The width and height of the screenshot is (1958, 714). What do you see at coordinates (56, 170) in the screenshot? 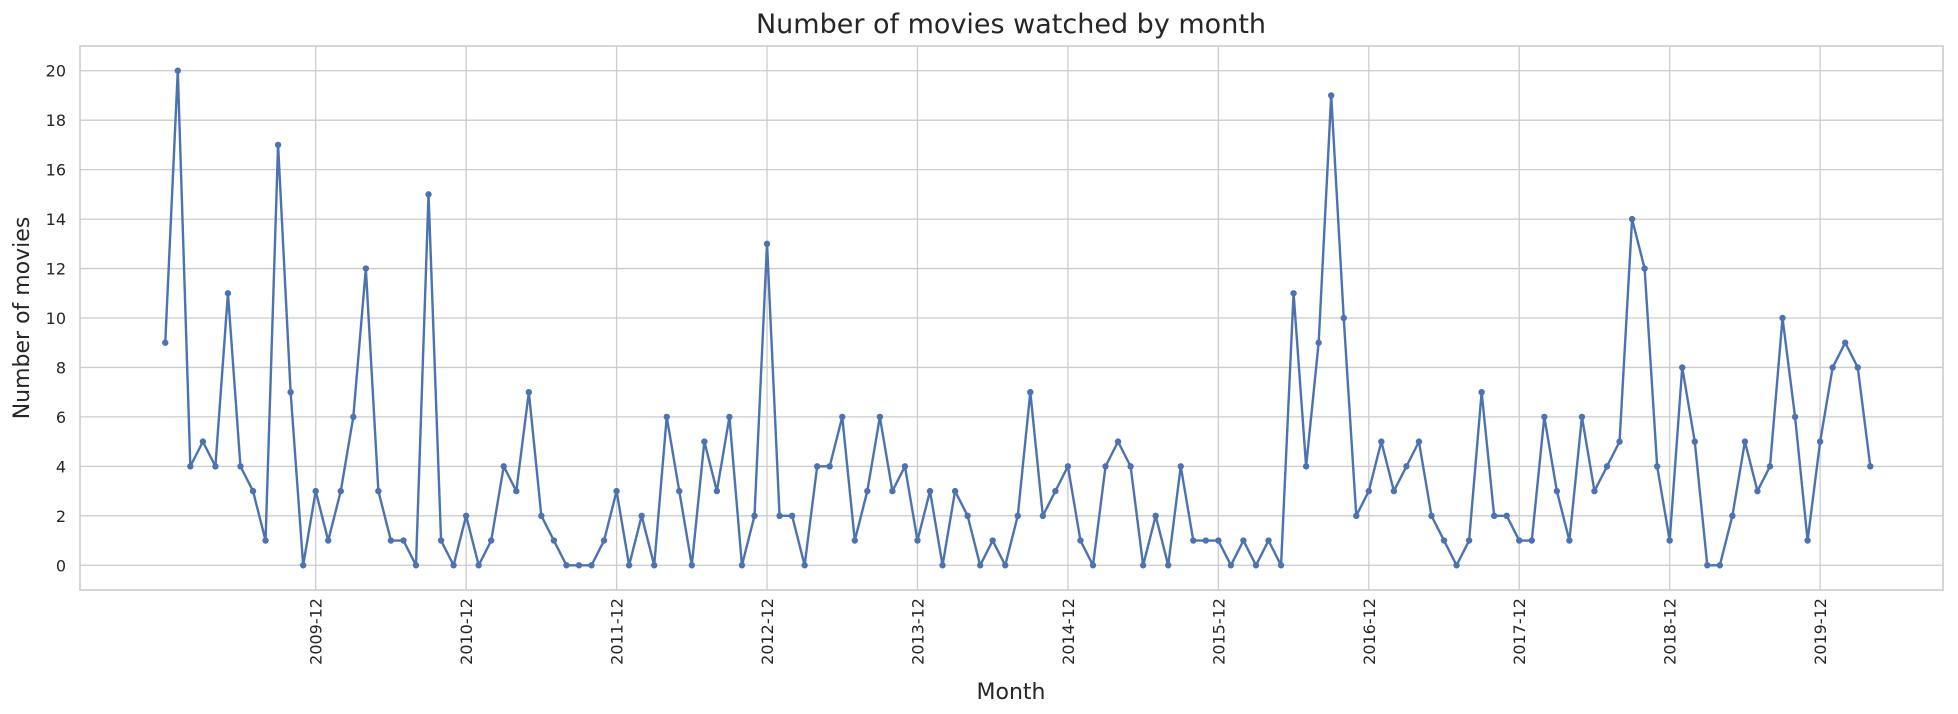
I see `y-tick-label: 16` at bounding box center [56, 170].